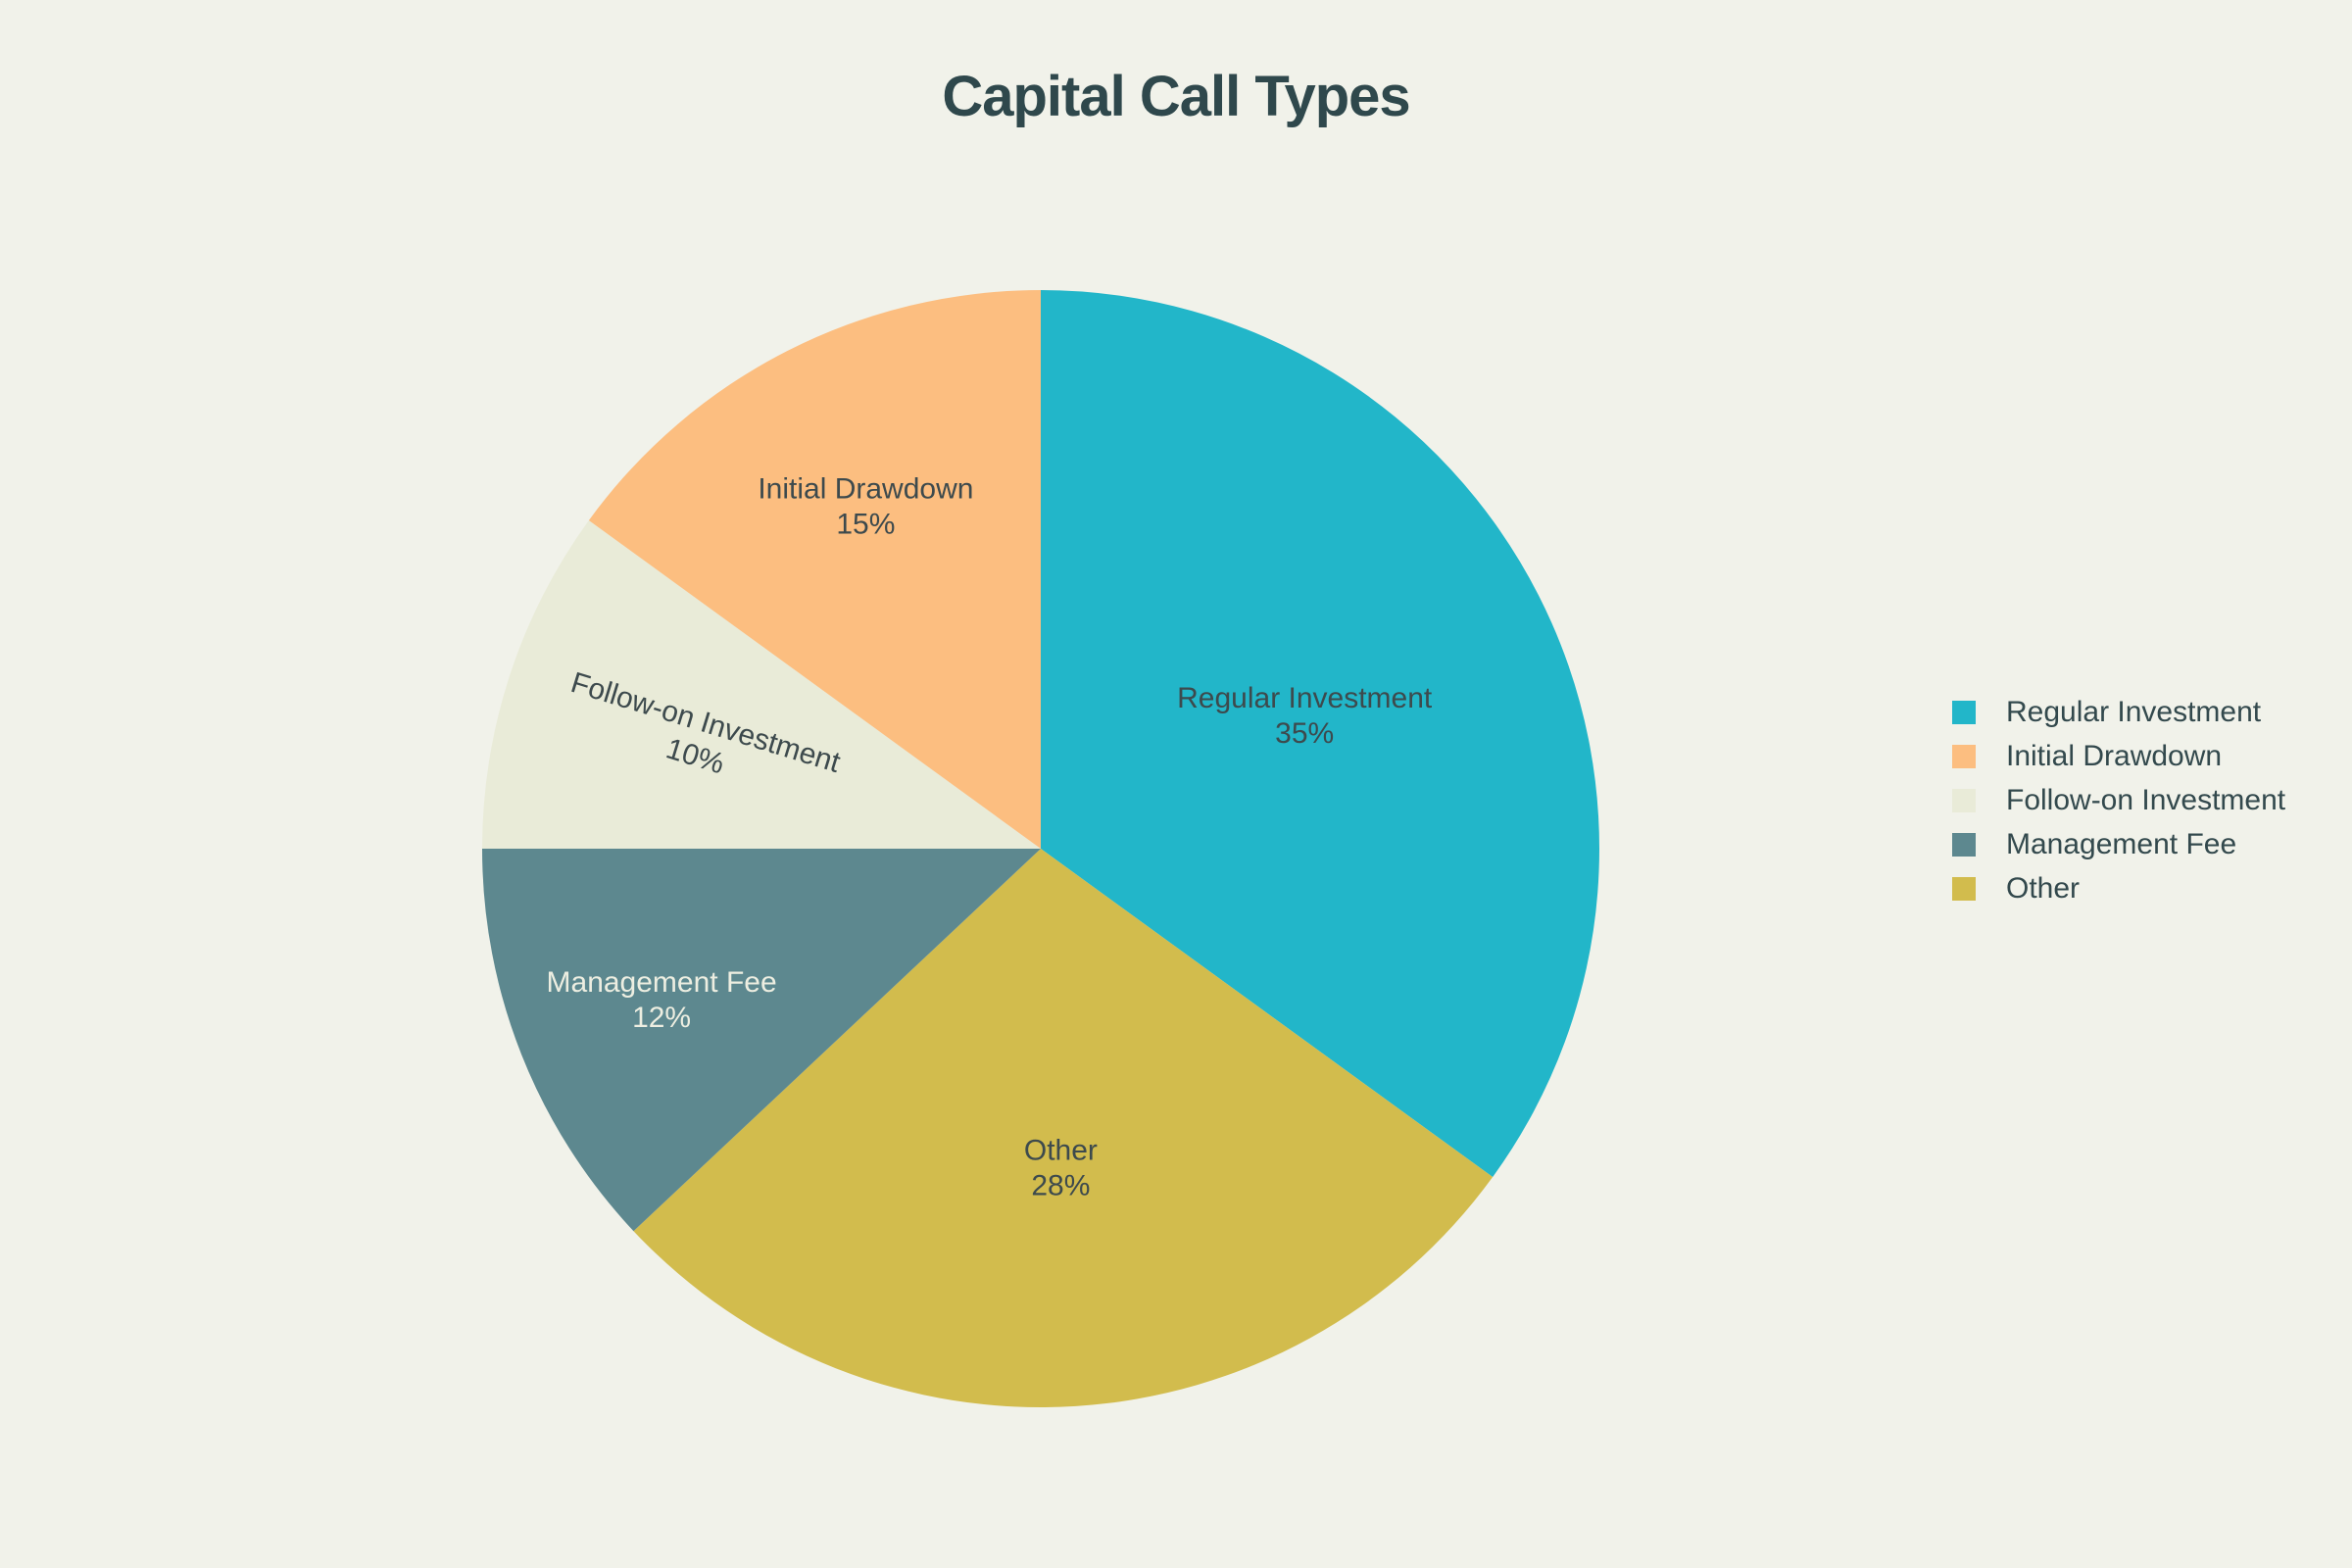 This screenshot has width=2352, height=1568. I want to click on legend-swatch-management-fee, so click(1964, 845).